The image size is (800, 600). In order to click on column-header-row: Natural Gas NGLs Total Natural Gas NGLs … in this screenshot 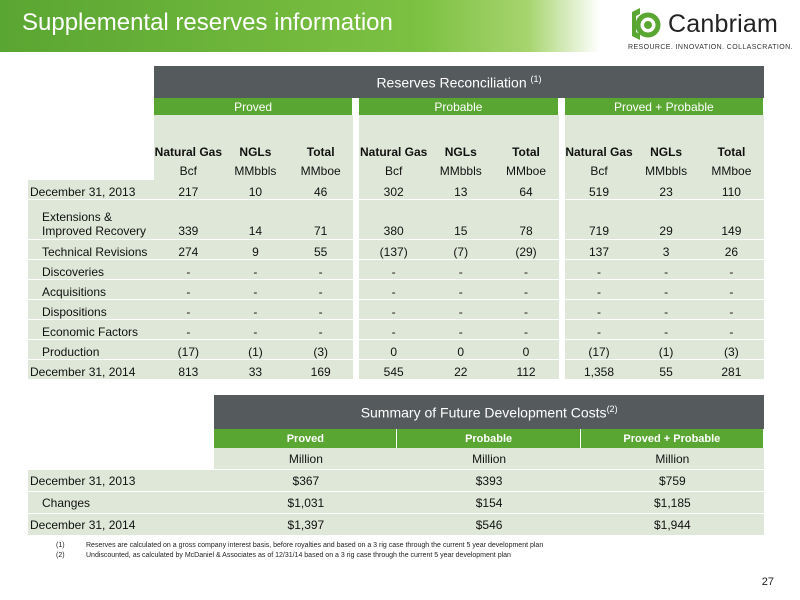, I will do `click(396, 138)`.